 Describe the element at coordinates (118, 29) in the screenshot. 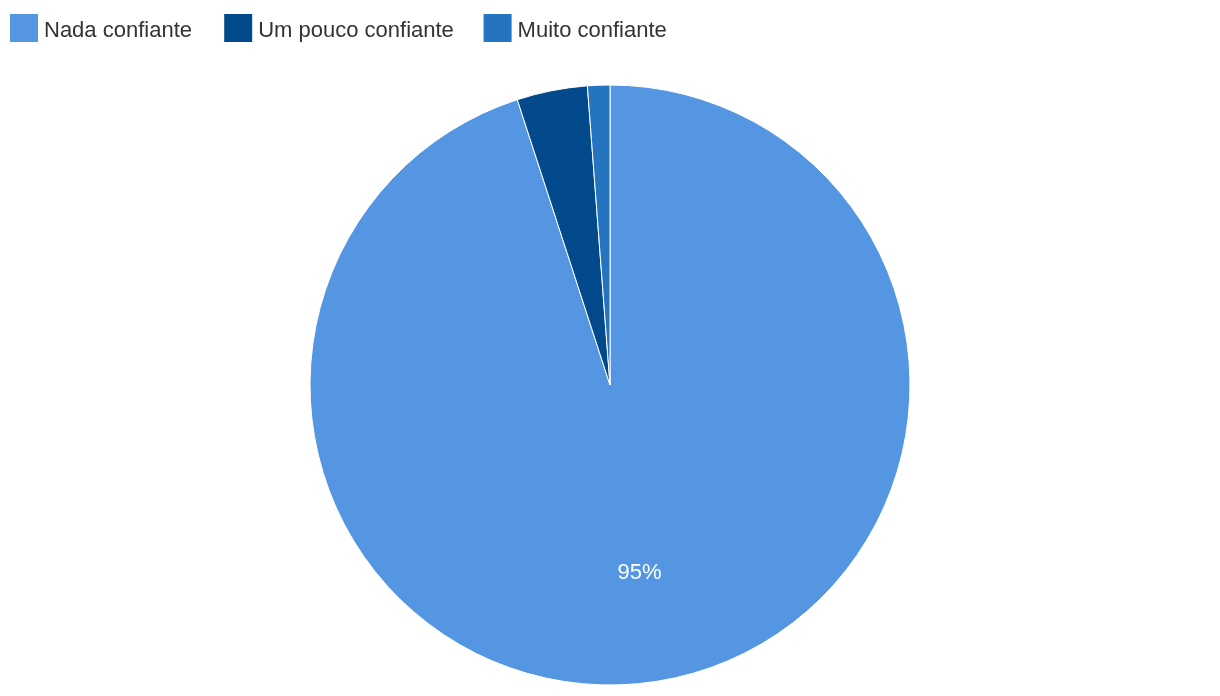

I see `legend-label: Nada confiante` at that location.